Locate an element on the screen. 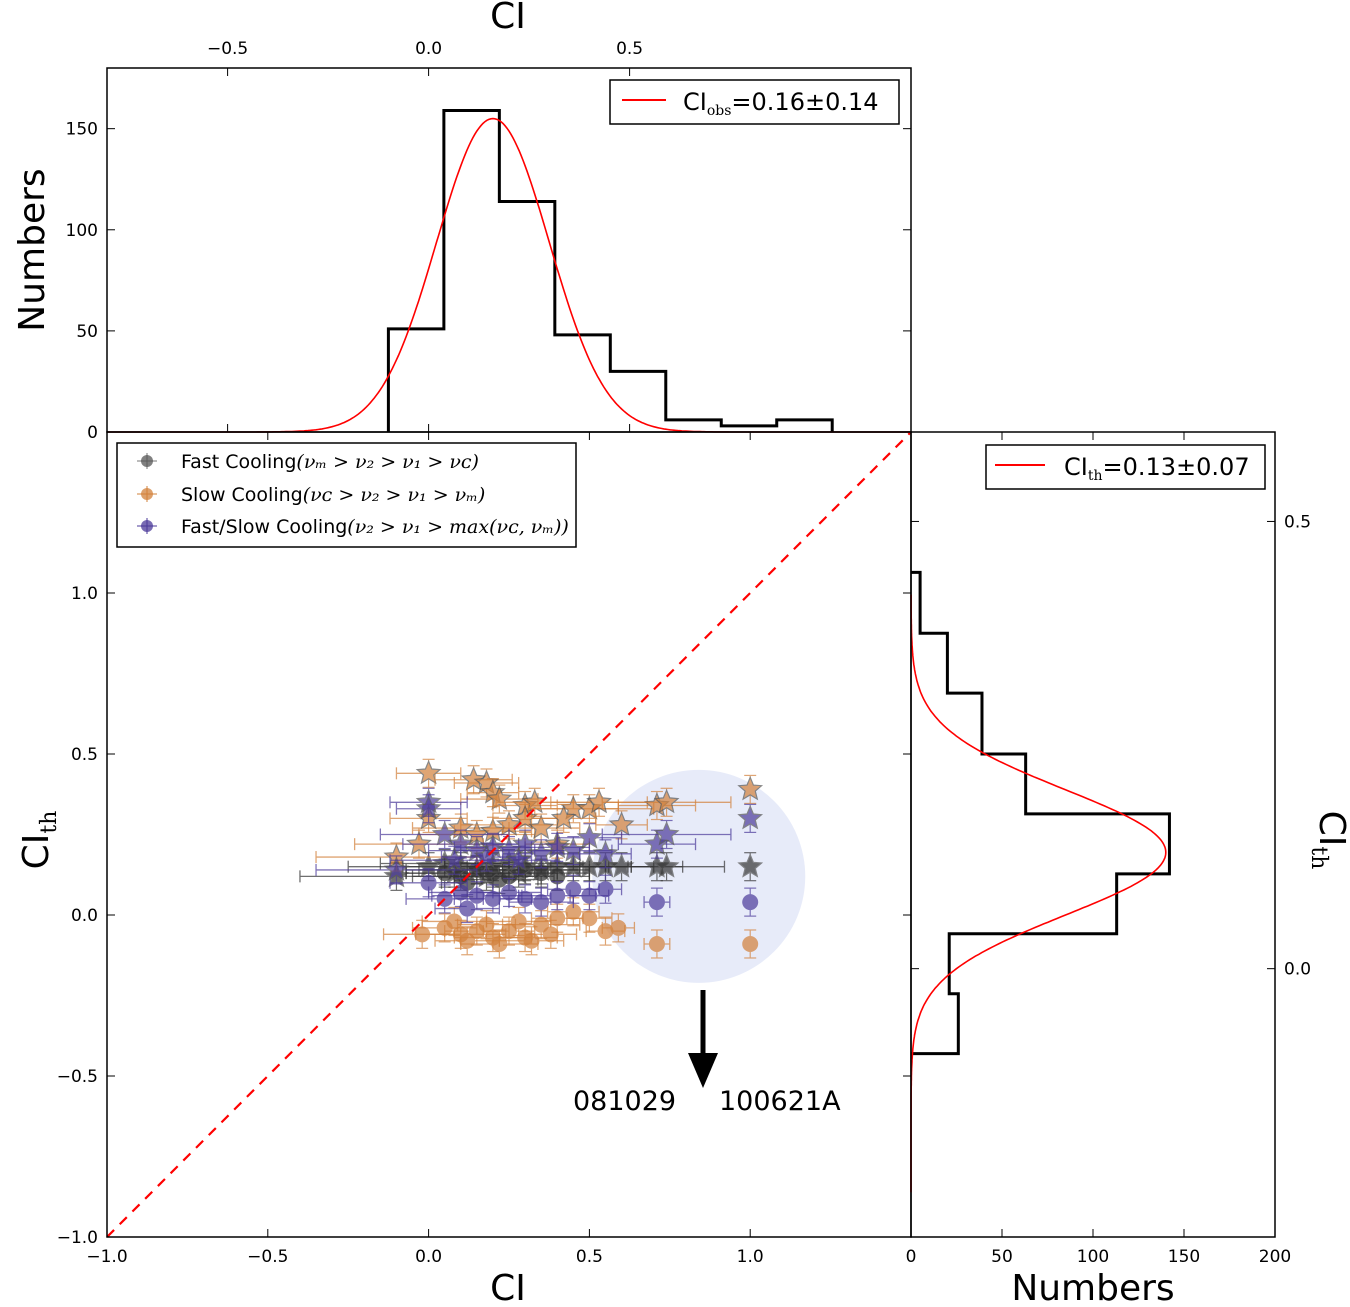 The width and height of the screenshot is (1350, 1307). main-xtick-label: 0.5 is located at coordinates (589, 1257).